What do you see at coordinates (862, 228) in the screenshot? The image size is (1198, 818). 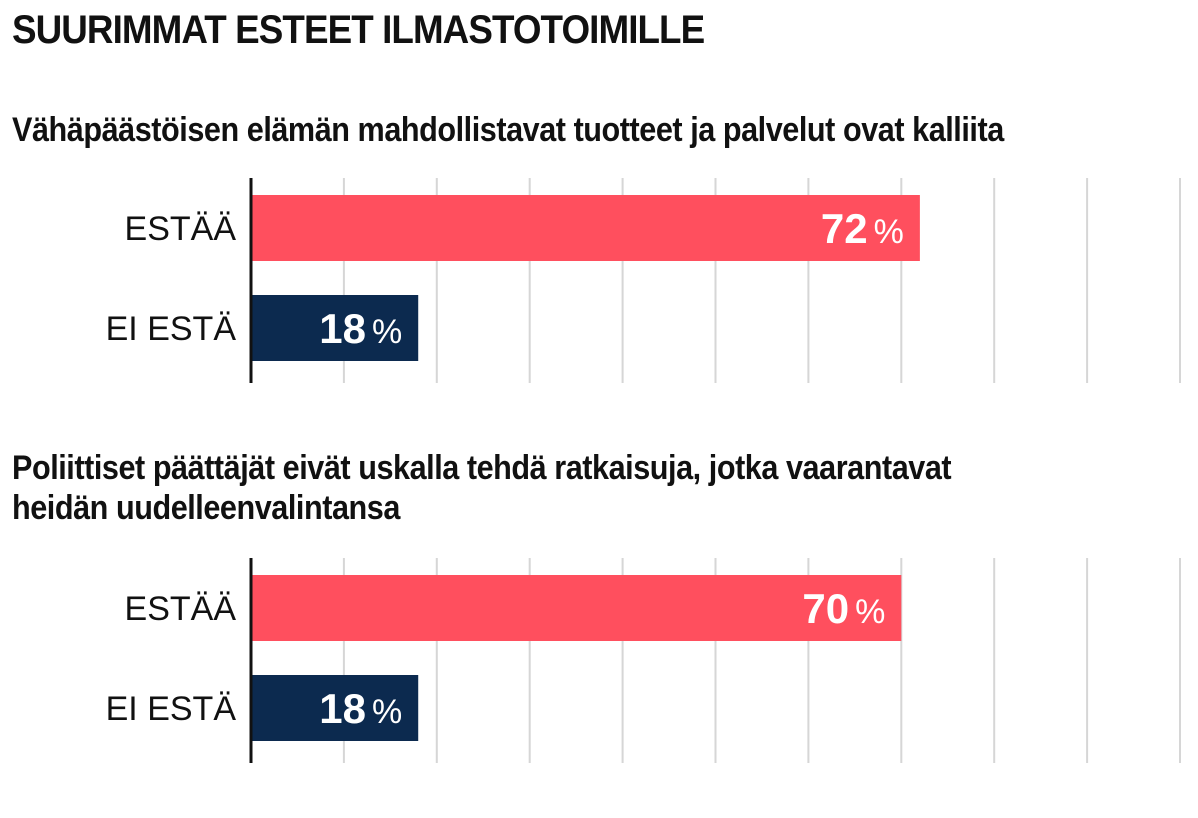 I see `chart-1-data-label: 72%` at bounding box center [862, 228].